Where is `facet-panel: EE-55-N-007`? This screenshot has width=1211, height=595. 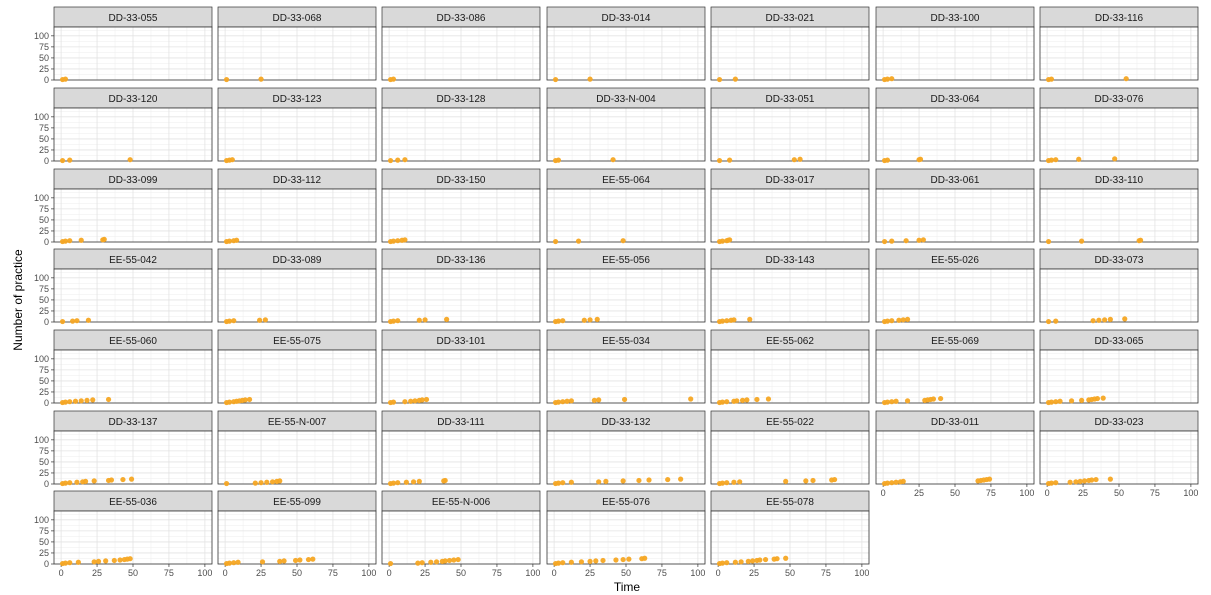 facet-panel: EE-55-N-007 is located at coordinates (297, 448).